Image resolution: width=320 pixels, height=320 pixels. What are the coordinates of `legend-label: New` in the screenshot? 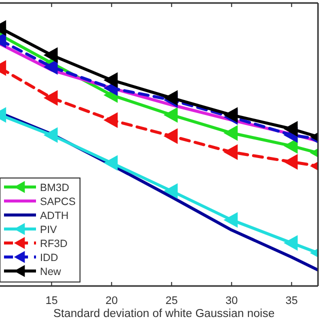 It's located at (51, 272).